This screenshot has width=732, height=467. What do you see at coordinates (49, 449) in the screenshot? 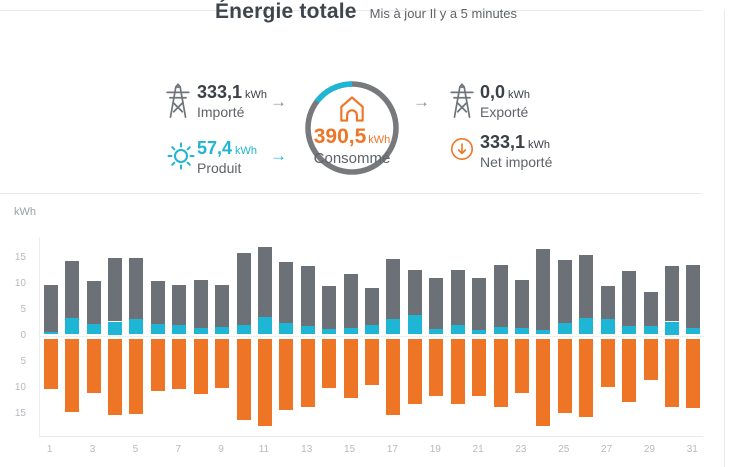
I see `x-tick-label: 1` at bounding box center [49, 449].